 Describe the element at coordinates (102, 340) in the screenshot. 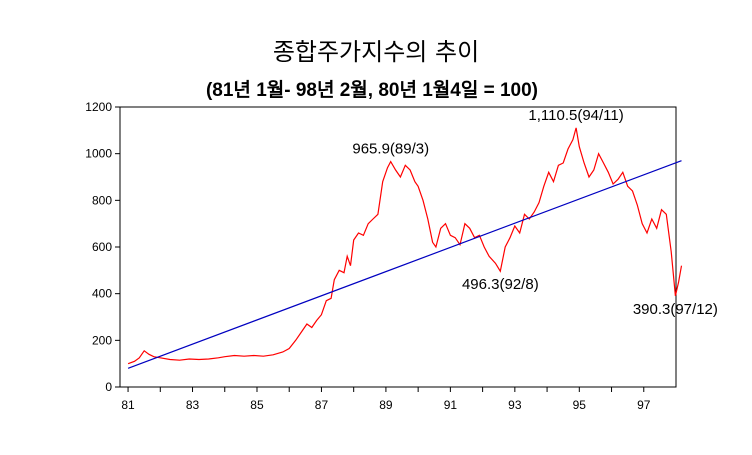

I see `y-tick-label: 200` at that location.